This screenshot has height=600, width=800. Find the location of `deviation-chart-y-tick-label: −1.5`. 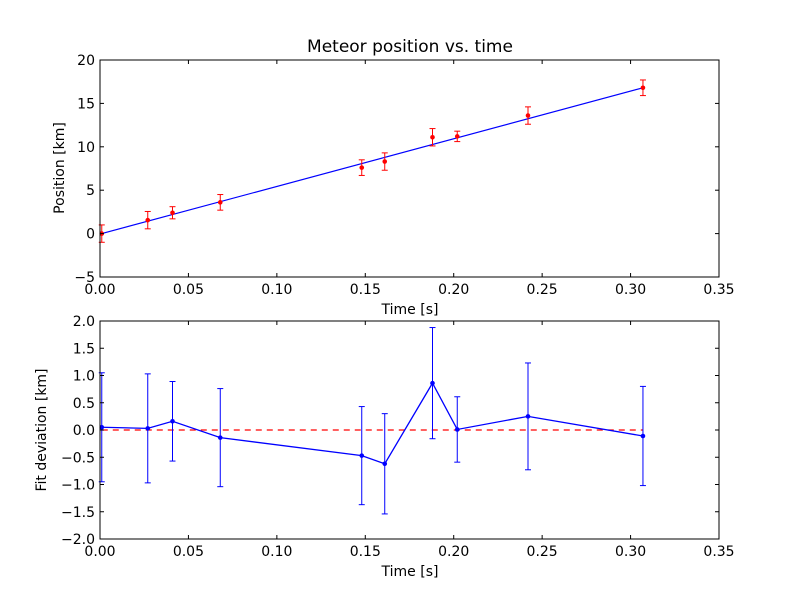

deviation-chart-y-tick-label: −1.5 is located at coordinates (78, 513).